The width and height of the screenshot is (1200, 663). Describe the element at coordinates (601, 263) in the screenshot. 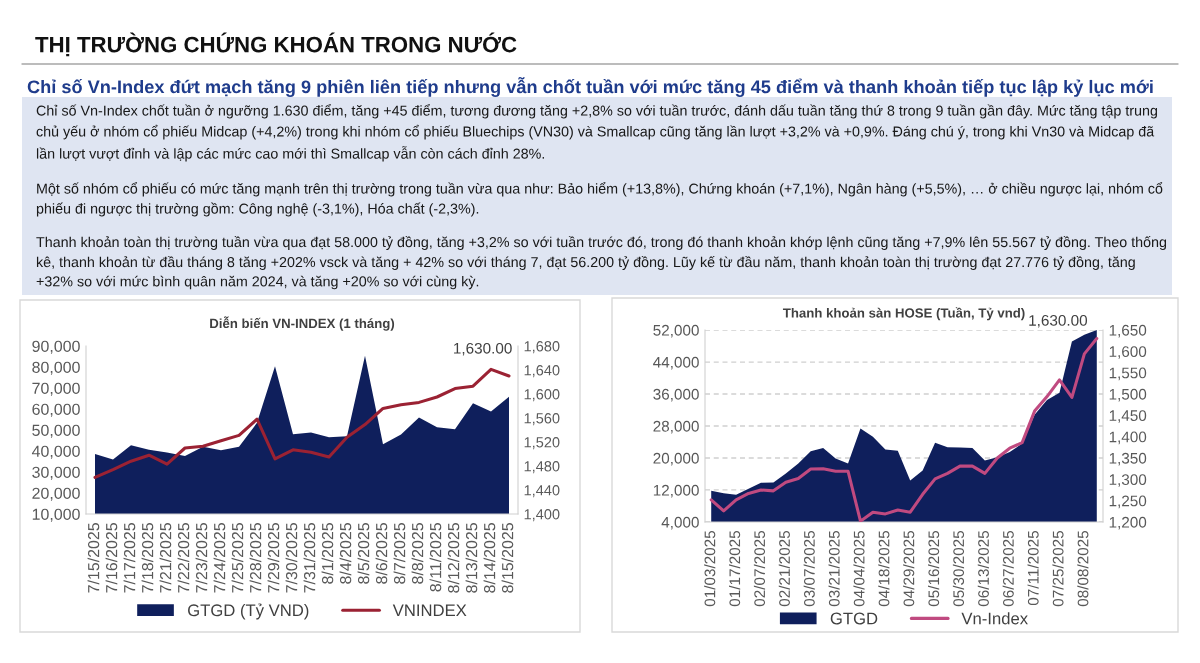

I see `text: Thanh khoản toàn thị trường tuần vừa qua đạt 58.000 tỷ đồng, tăng +3,2% so với tuần trước đó, trong đó thanh khoản khớp lệnh cũng tăng +7,9% lên 55.567 tỷ đồng. Theo thống kê, thanh khoản từ đầu tháng 8 tăng +202% vsck và tăng + 42% so với tháng 7, đạt 56.200 tỷ đồng. Lũy kế từ đầu năm, thanh khoản toàn thị trường đạt 27.776 tỷ đồng, tăng +32% so với mức bình quân năm 2024, và tăng +20% so với cùng kỳ.` at that location.